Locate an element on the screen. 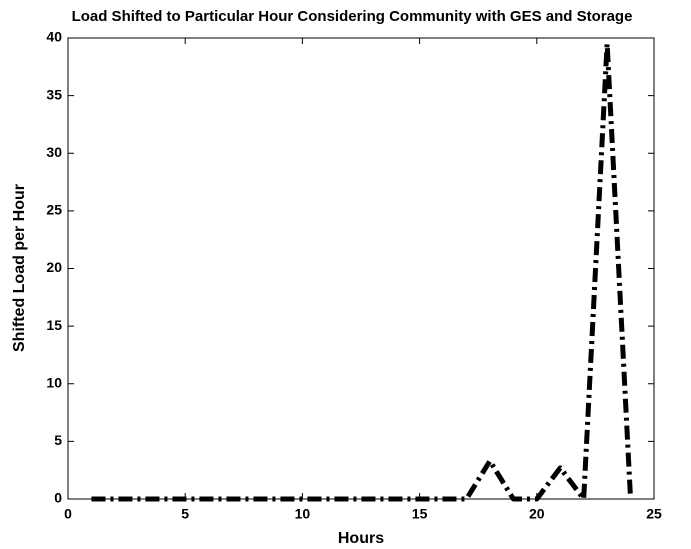  x-tick-label: 20 is located at coordinates (537, 514).